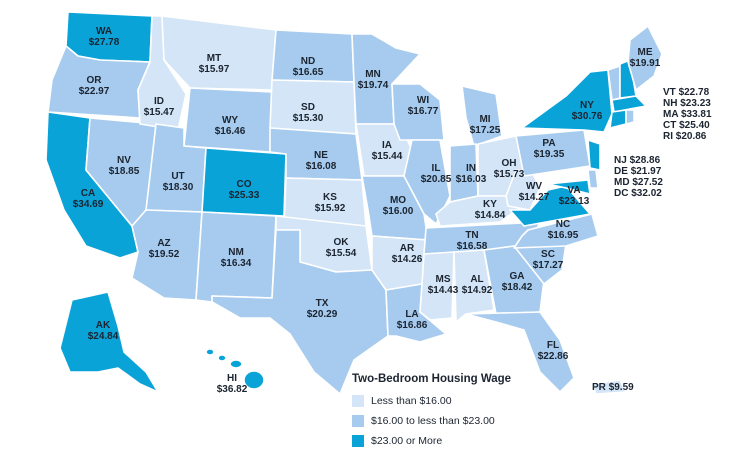  What do you see at coordinates (341, 248) in the screenshot?
I see `label-ok: OK $15.54` at bounding box center [341, 248].